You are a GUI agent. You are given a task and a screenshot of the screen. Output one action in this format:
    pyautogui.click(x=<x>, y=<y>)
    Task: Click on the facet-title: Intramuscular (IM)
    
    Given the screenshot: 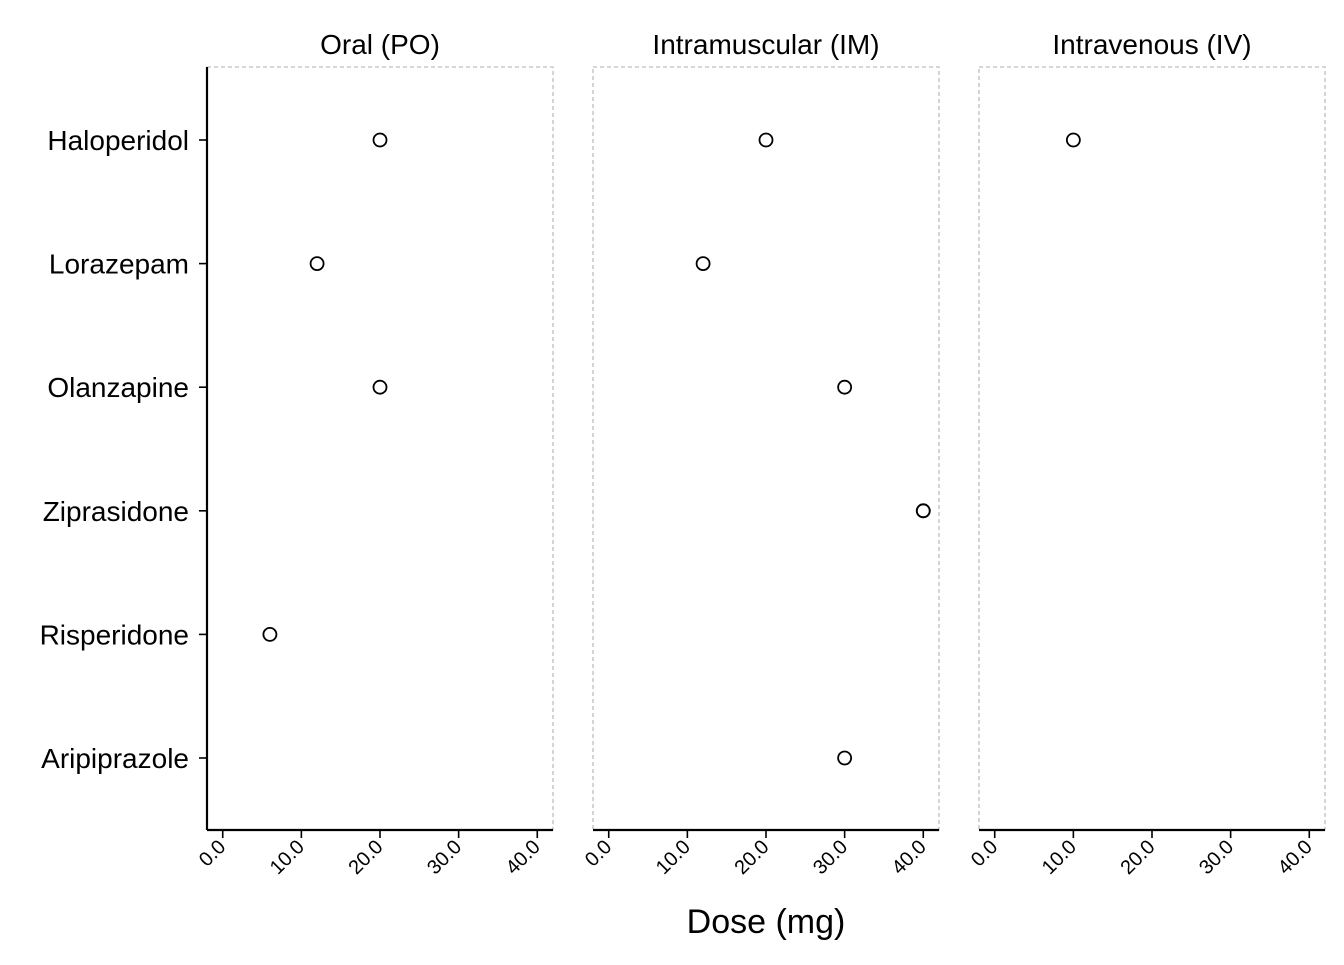 What is the action you would take?
    pyautogui.click(x=765, y=44)
    